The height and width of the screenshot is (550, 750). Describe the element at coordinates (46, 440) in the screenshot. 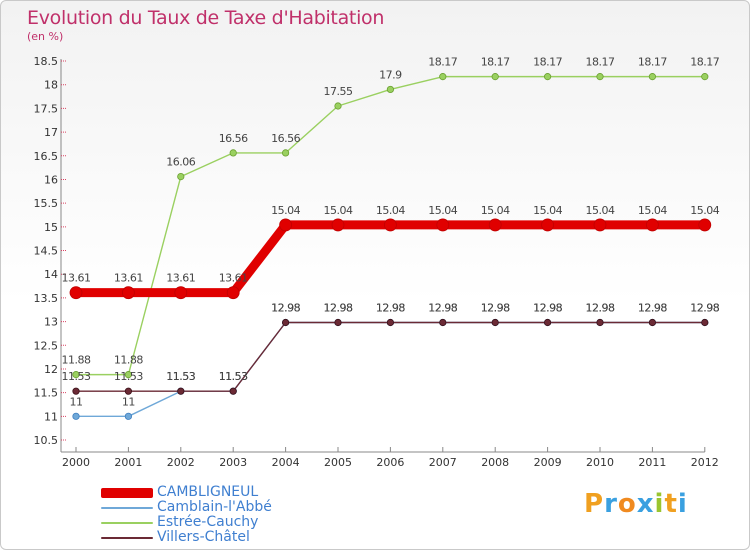

I see `y-tick-label: 10.5` at that location.